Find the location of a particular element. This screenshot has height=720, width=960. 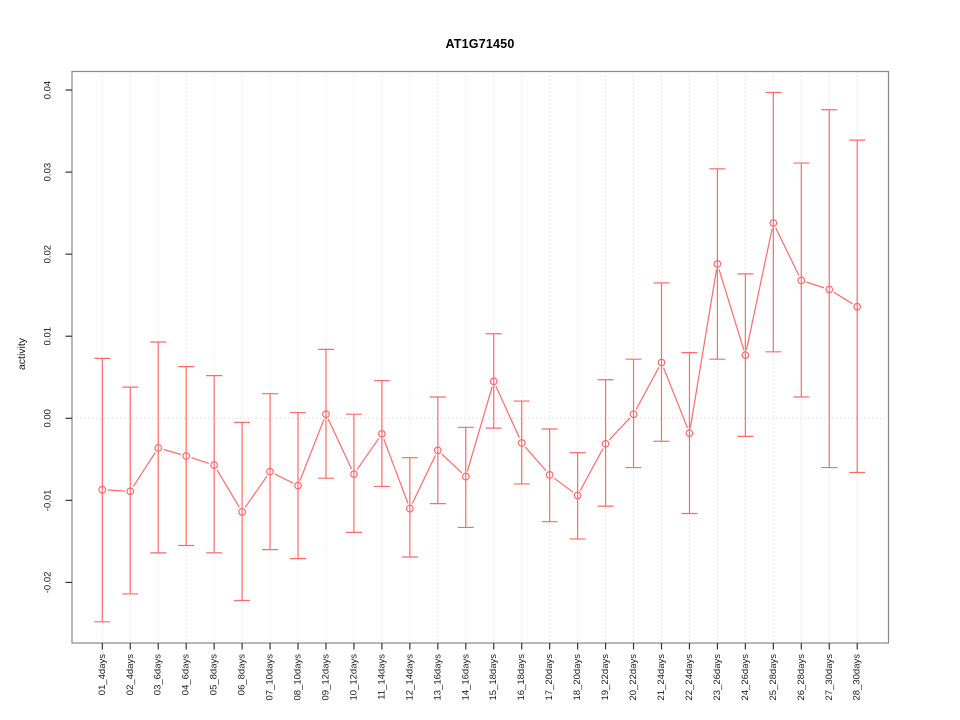

x-tick-label: 09_12days is located at coordinates (325, 677).